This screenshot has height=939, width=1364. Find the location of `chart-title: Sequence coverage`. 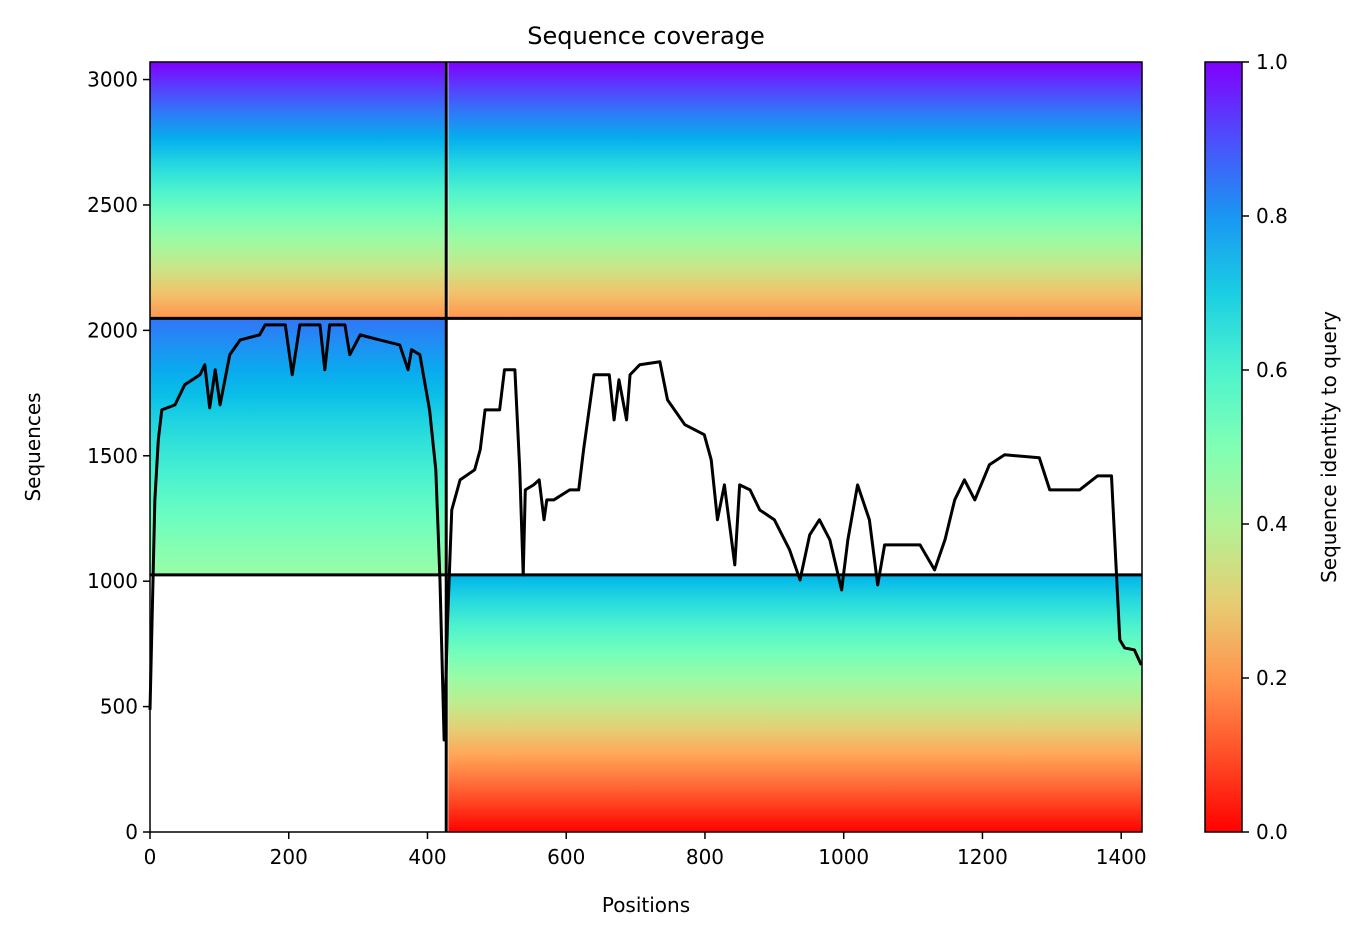

chart-title: Sequence coverage is located at coordinates (645, 36).